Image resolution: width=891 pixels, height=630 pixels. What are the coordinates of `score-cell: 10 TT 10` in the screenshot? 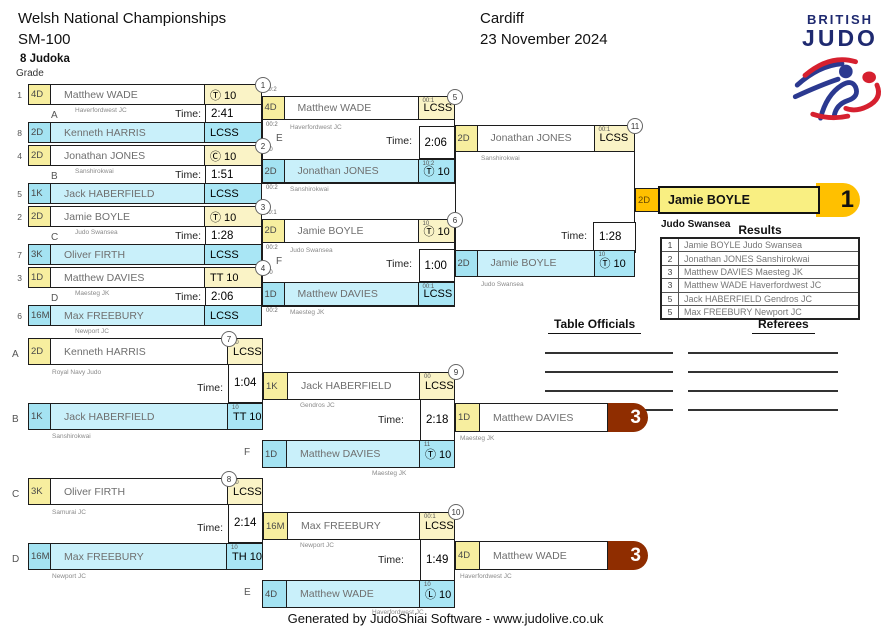 It's located at (244, 416).